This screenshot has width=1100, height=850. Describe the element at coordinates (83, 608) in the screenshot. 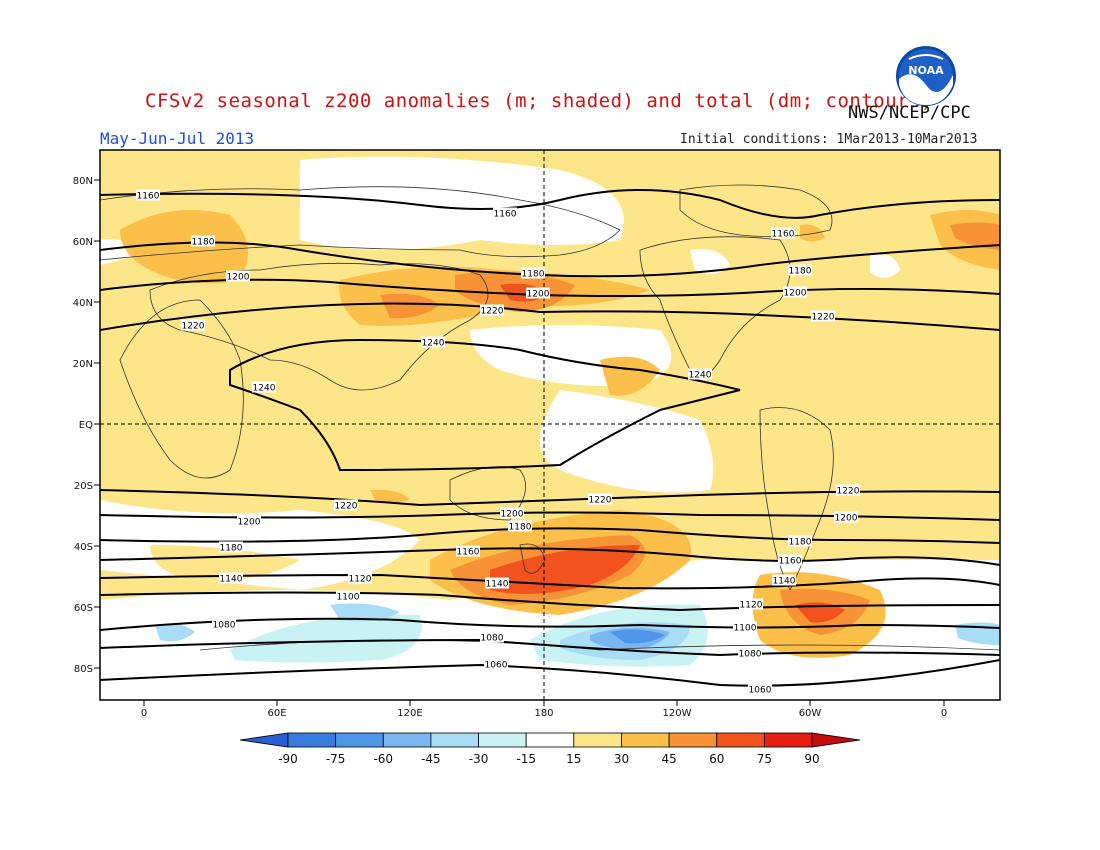

I see `lat-label: 60S` at that location.